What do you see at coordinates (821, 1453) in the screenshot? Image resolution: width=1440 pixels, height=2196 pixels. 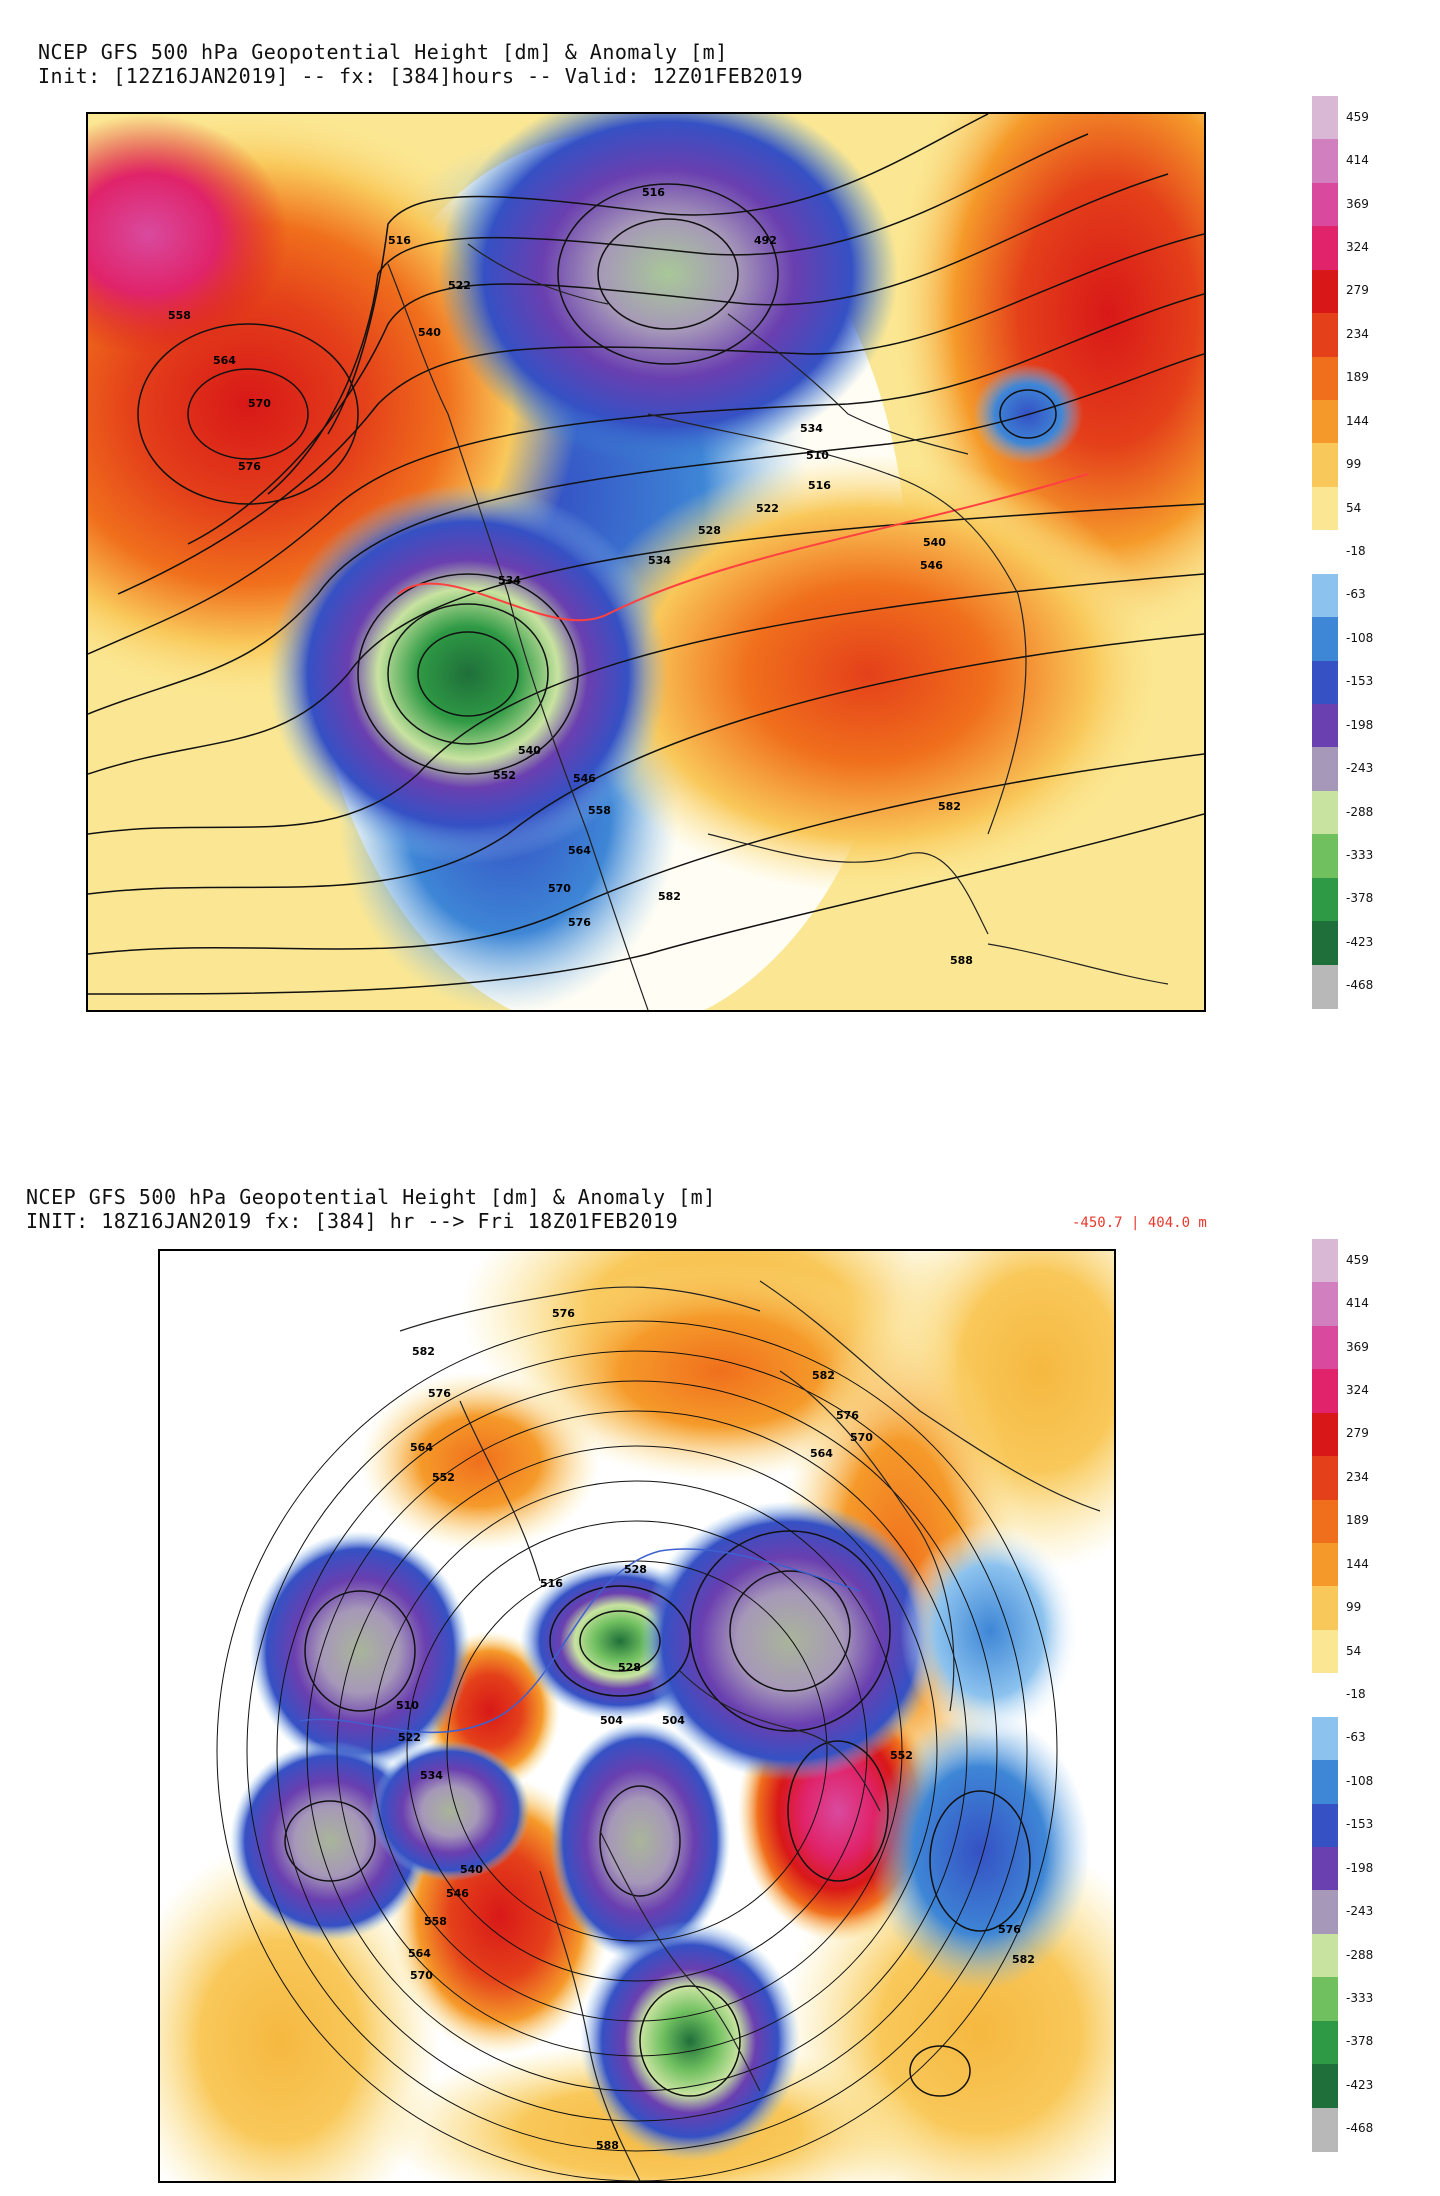 I see `bottom-height-label: 564` at bounding box center [821, 1453].